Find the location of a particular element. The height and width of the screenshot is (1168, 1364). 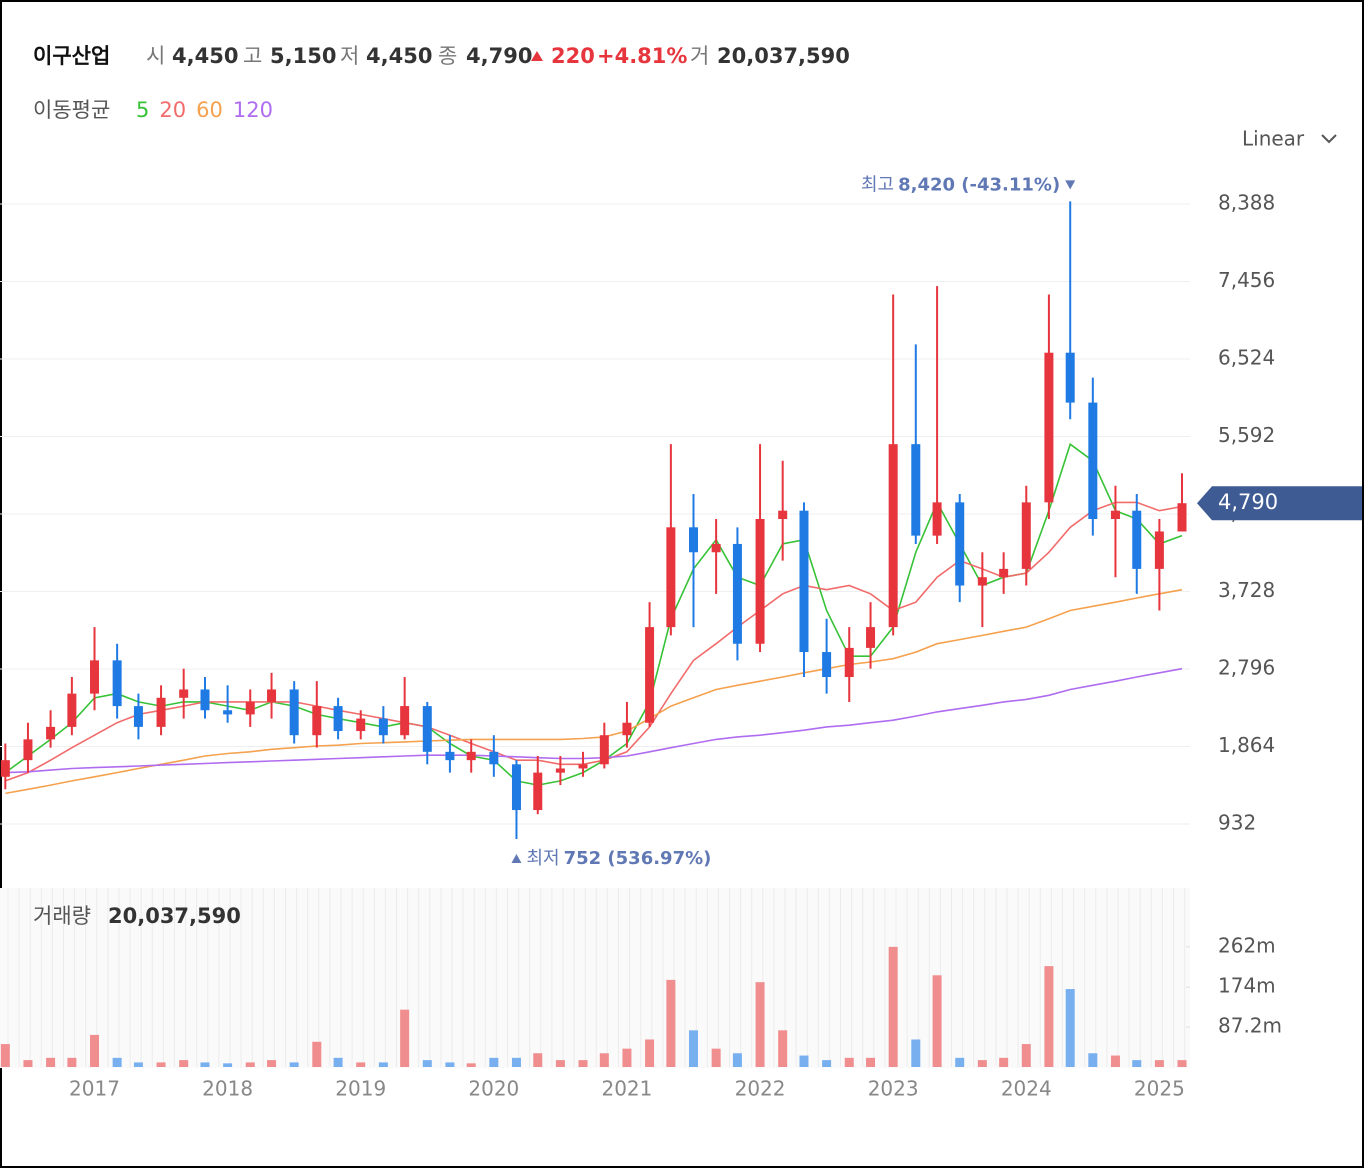

scale-menu: Linear is located at coordinates (1273, 139).